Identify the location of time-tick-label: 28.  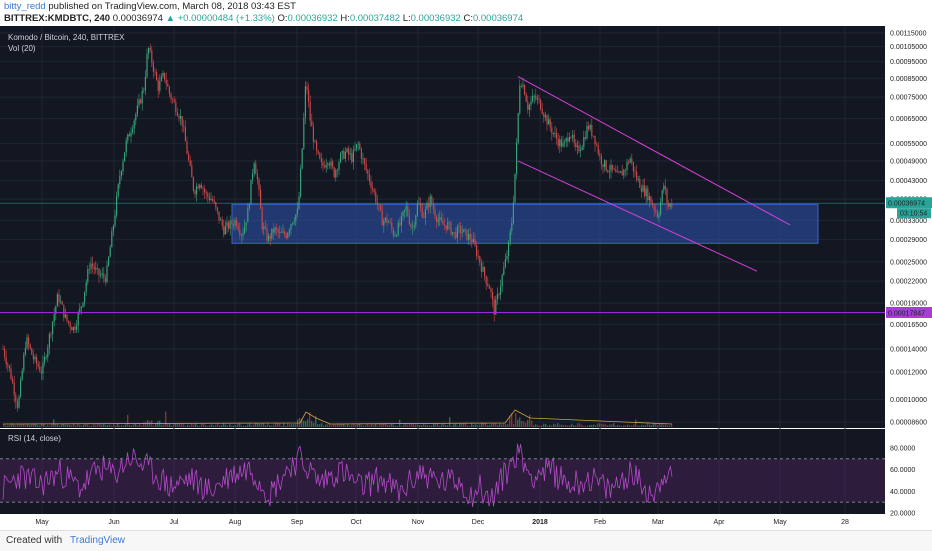
(845, 522).